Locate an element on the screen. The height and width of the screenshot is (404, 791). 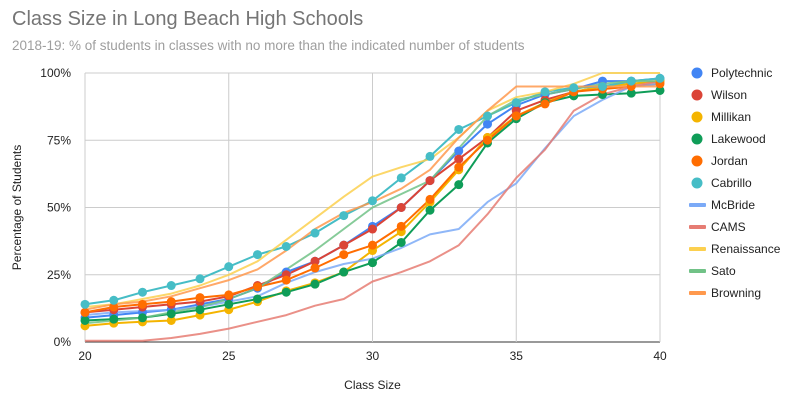
x-tick-label: 20 is located at coordinates (85, 356).